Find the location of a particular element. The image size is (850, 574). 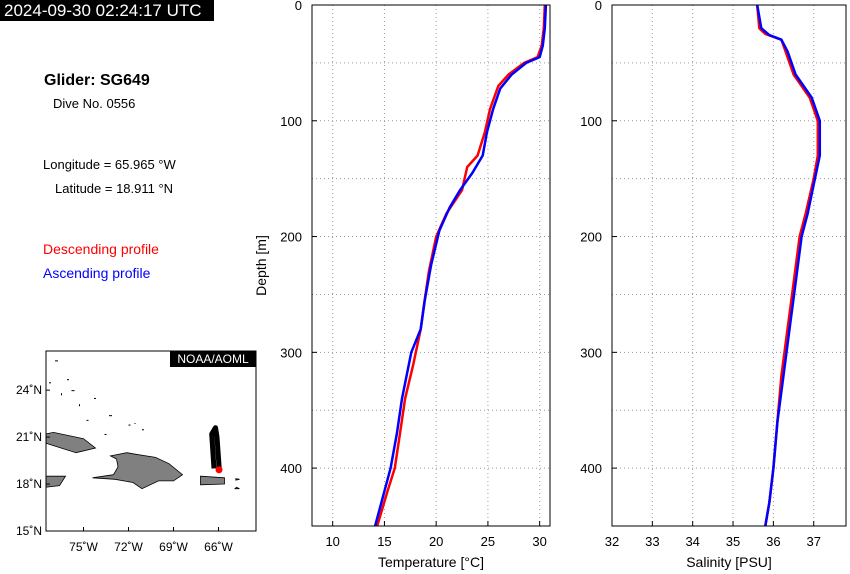

glider-track is located at coordinates (216, 449).